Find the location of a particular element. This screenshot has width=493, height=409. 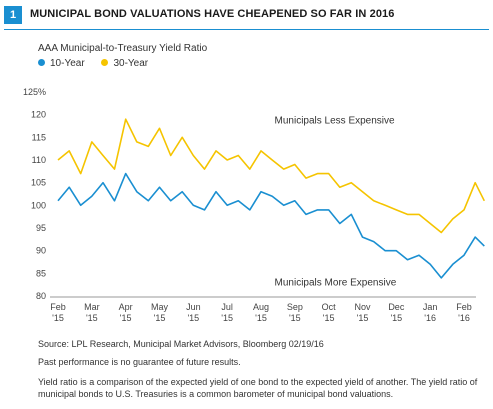

x-tick-month: Apr is located at coordinates (126, 307).